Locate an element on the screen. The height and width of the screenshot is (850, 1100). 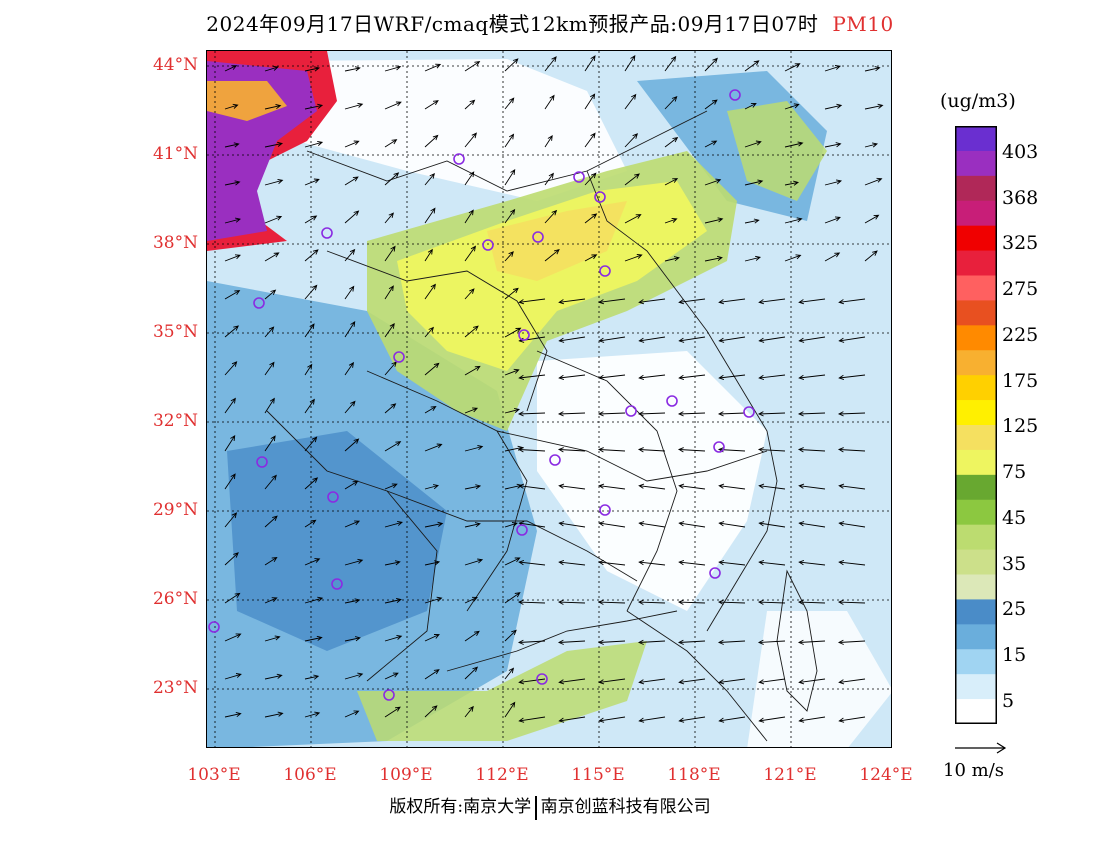
colorbar is located at coordinates (976, 425).